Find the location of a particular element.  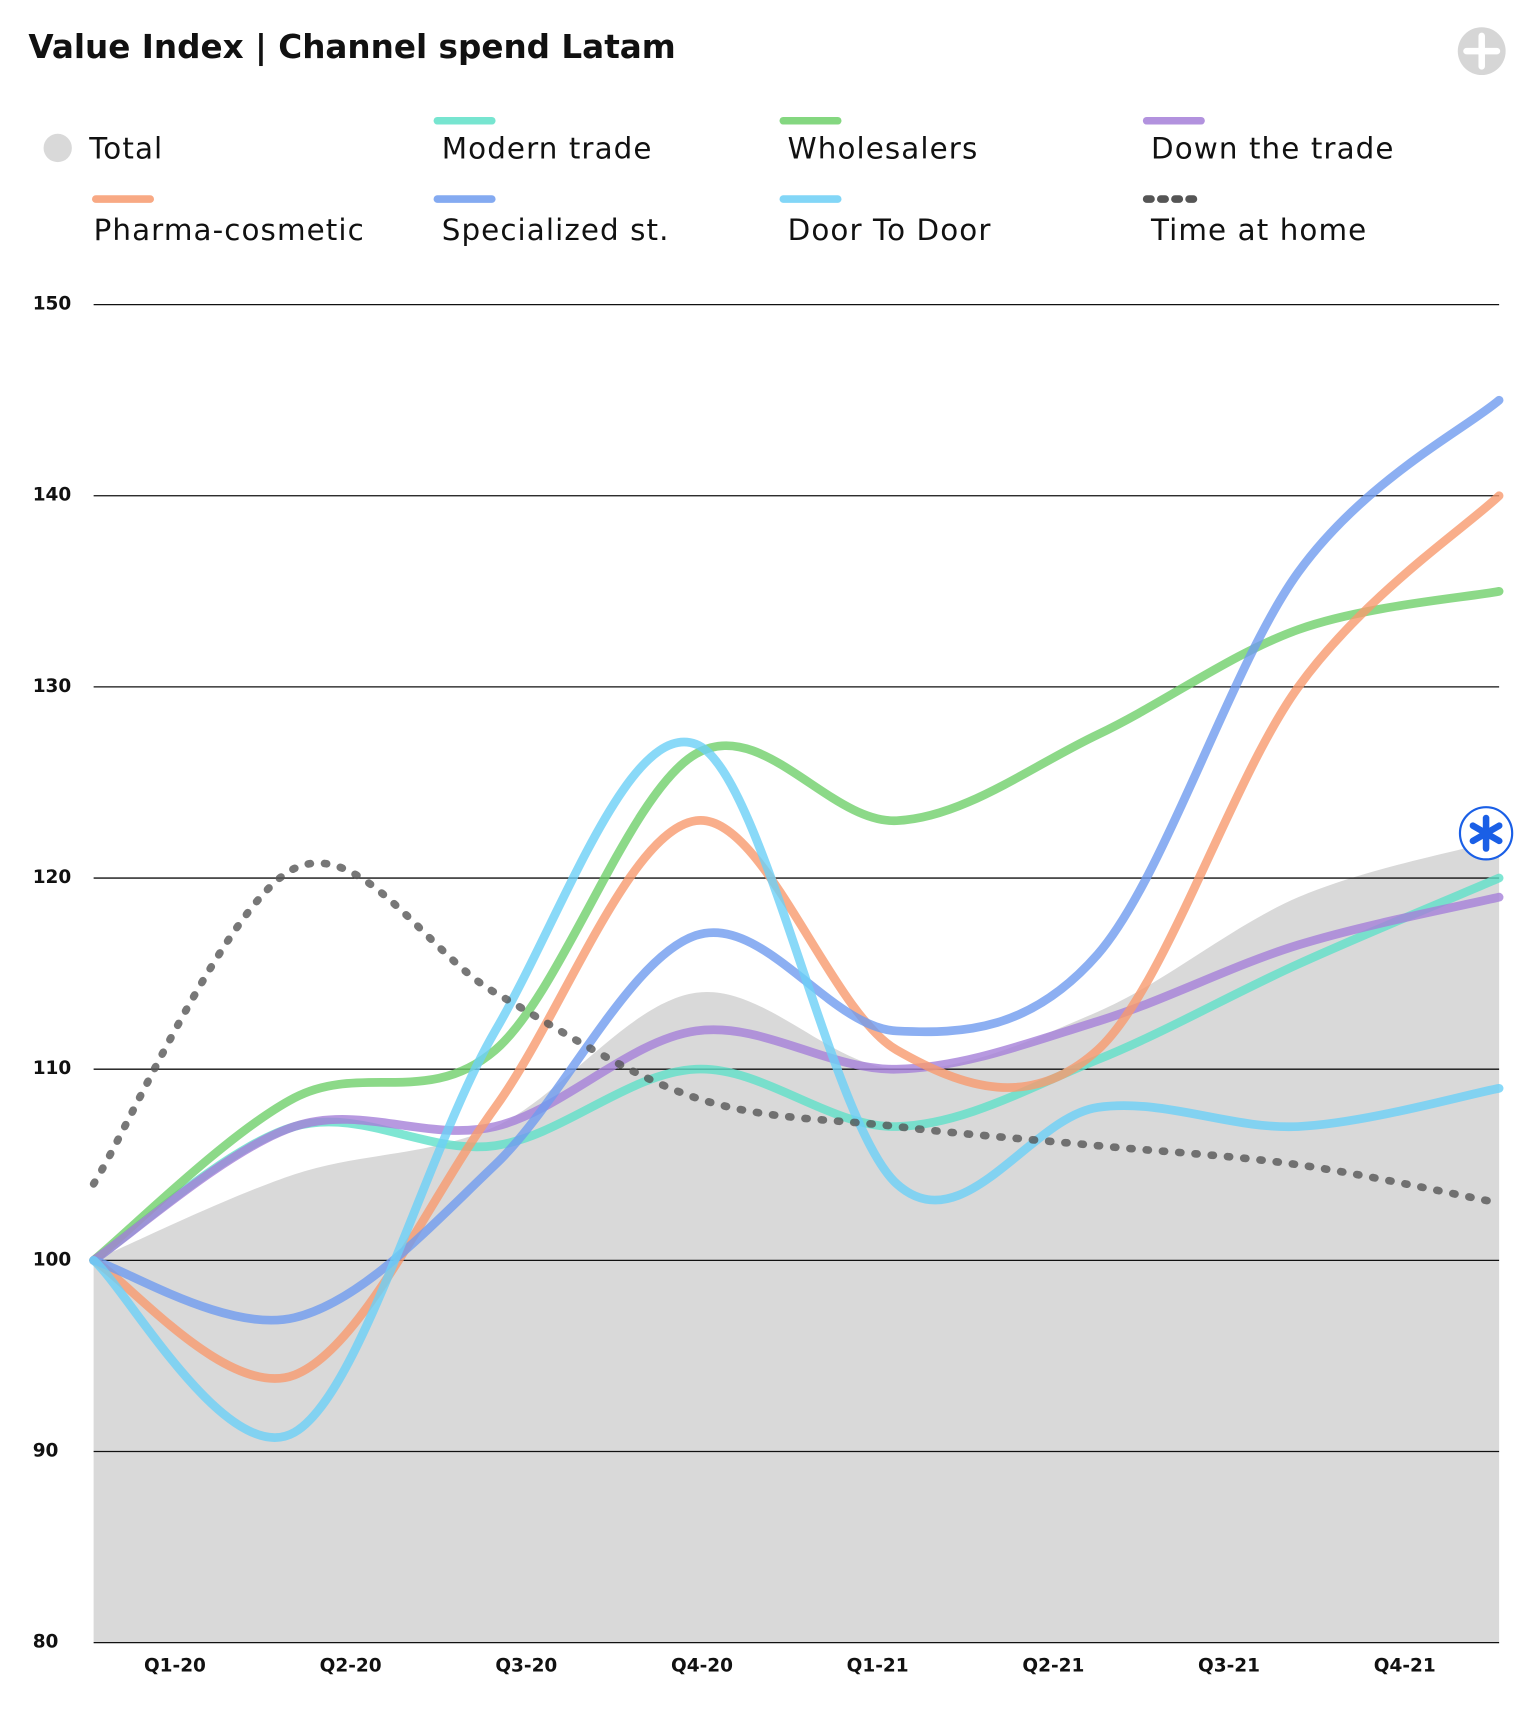

legend-item: Wholesalers is located at coordinates (879, 141).